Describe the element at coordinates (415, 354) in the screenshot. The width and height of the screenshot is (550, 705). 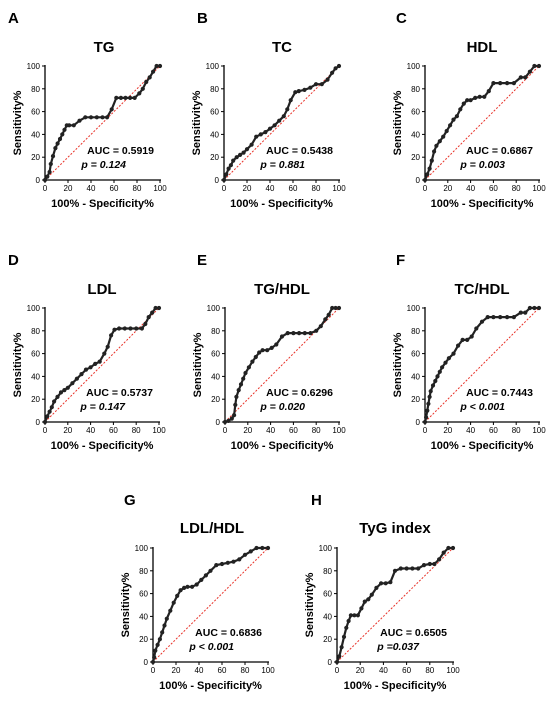
I see `y-tick-label: 60` at that location.